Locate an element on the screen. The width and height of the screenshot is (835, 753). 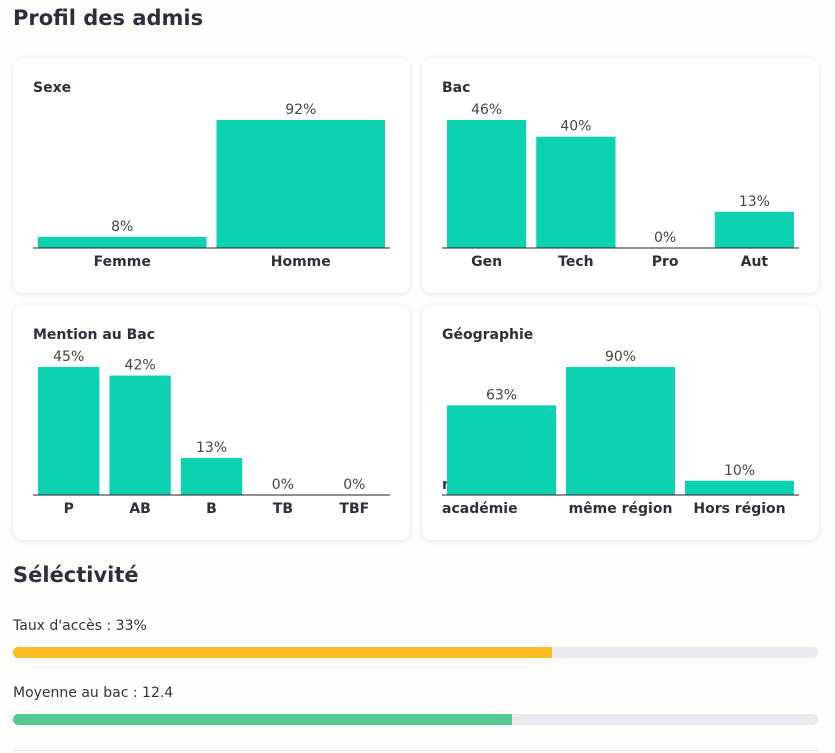
chart-card: Sexe Femme Homme 8% 92% is located at coordinates (211, 175).